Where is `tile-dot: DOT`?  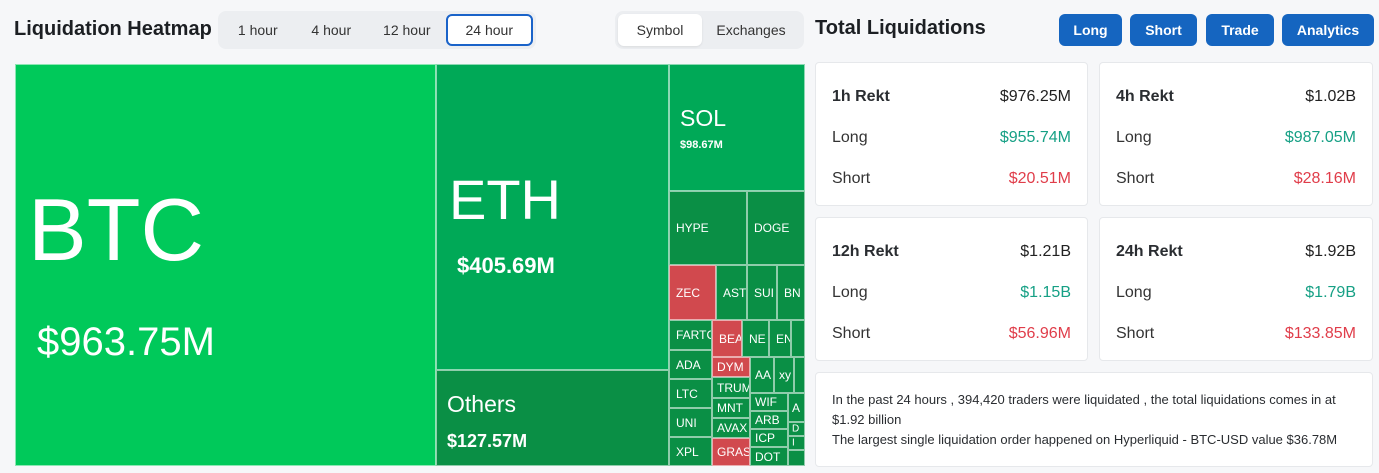 tile-dot: DOT is located at coordinates (769, 456).